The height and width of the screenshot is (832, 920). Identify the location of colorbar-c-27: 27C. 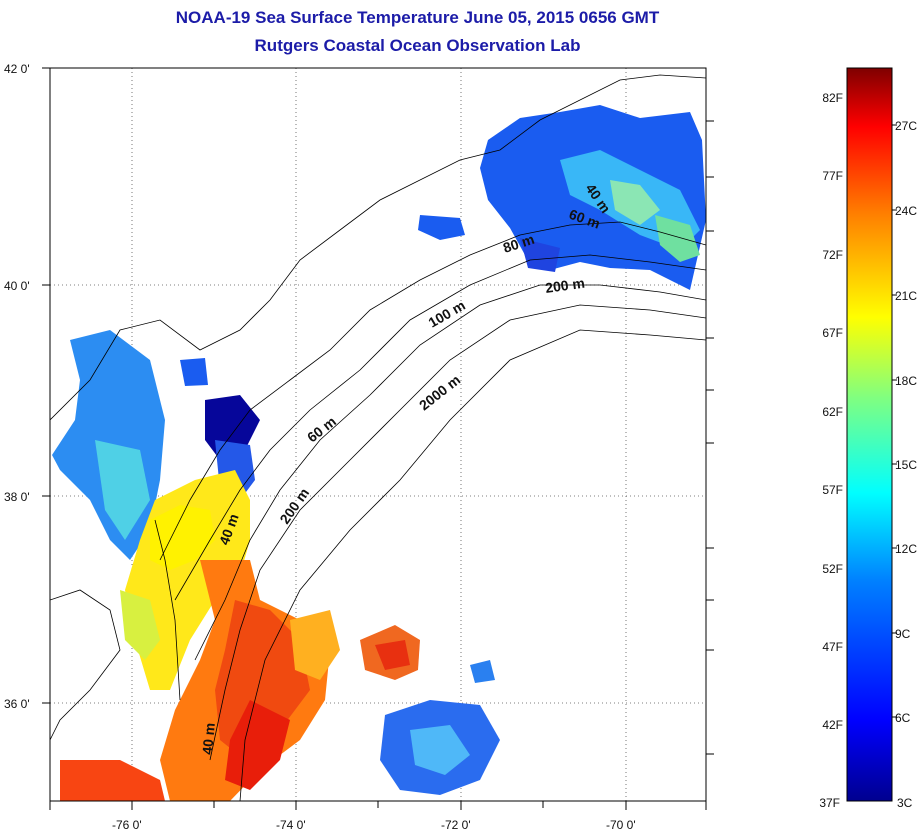
(906, 126).